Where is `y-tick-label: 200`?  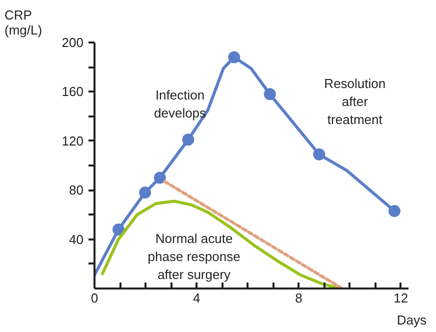
y-tick-label: 200 is located at coordinates (73, 42).